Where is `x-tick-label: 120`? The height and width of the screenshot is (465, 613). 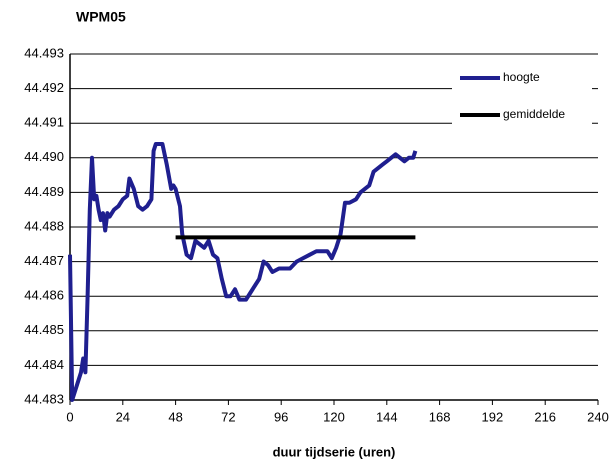
x-tick-label: 120 is located at coordinates (334, 416).